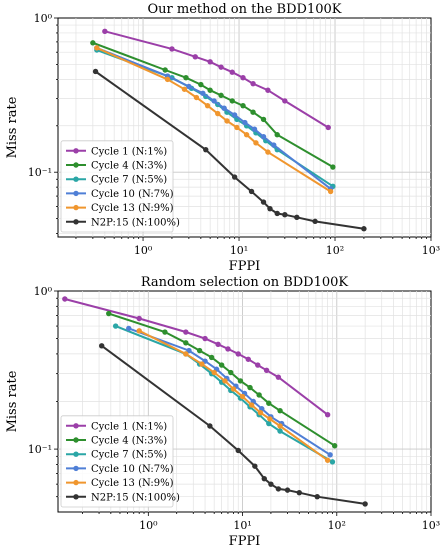  Describe the element at coordinates (116, 441) in the screenshot. I see `legend-entry: Cycle 4 (N:3%)` at that location.